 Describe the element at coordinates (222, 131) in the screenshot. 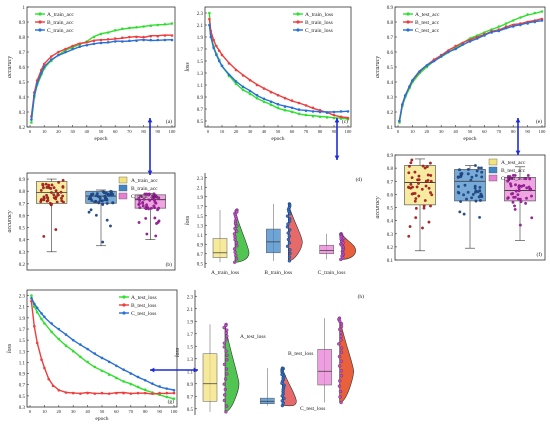

I see `x-tick-label: 10` at that location.